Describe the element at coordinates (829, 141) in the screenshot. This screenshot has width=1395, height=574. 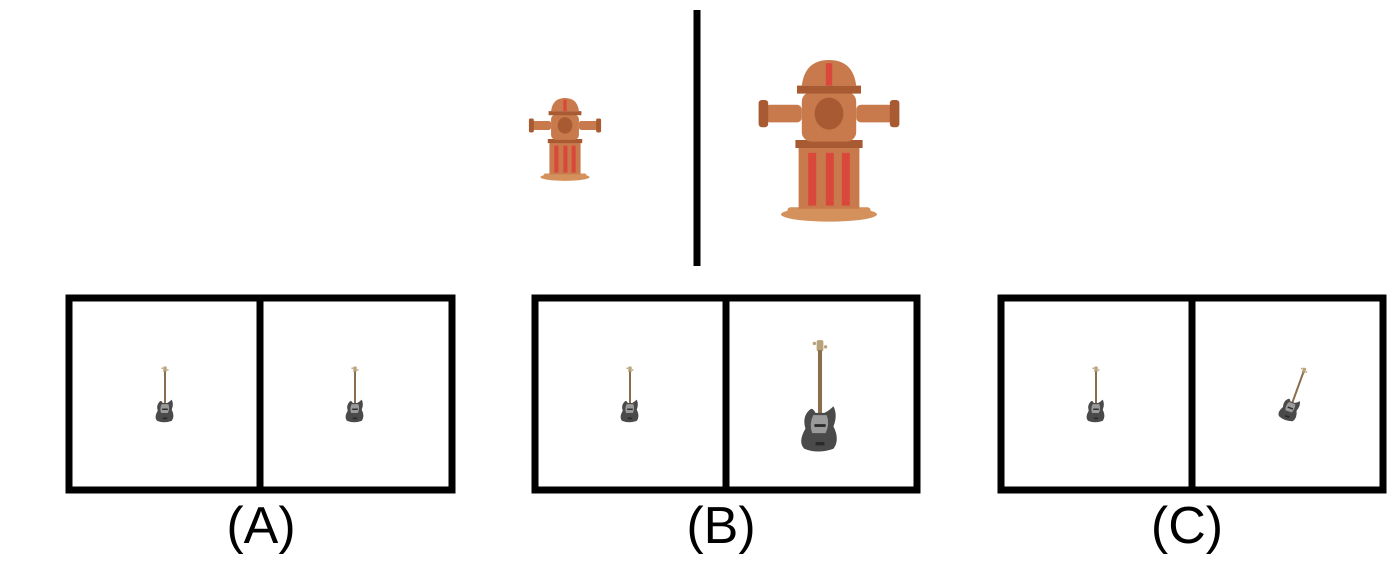
I see `example-right-hydrant` at that location.